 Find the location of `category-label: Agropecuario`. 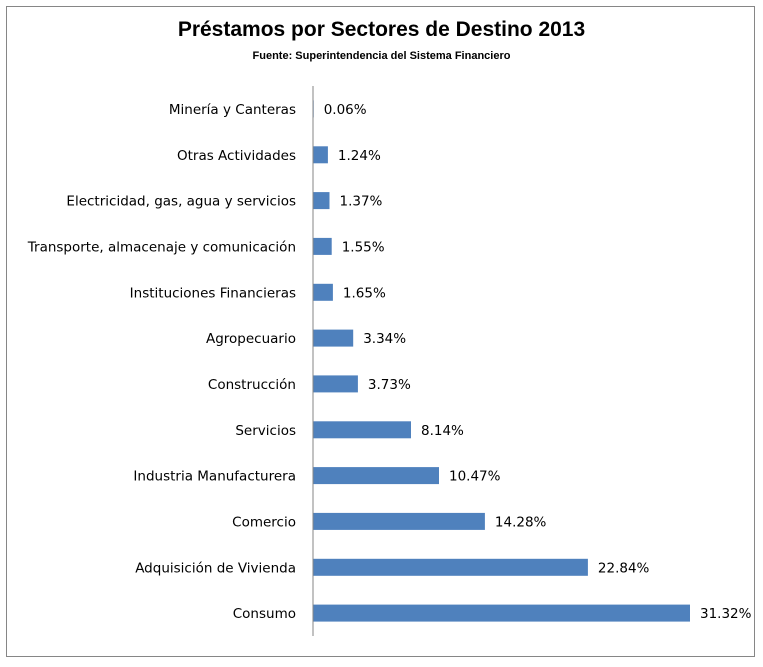

category-label: Agropecuario is located at coordinates (251, 339).